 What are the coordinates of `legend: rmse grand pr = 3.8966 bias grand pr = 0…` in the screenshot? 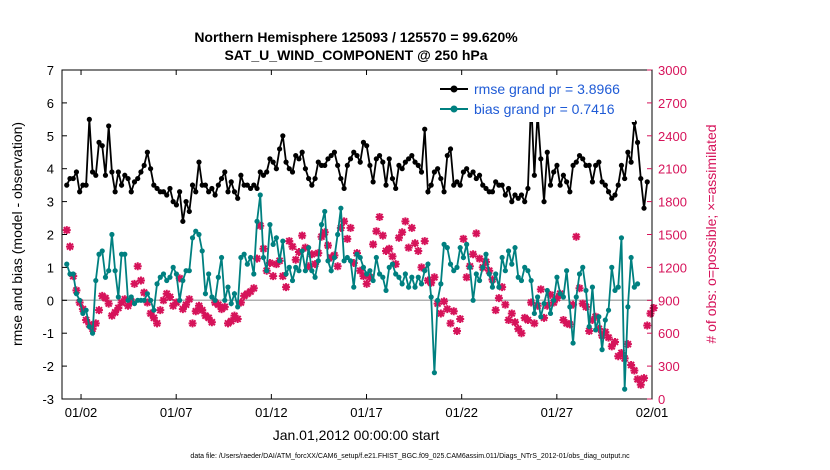 It's located at (536, 100).